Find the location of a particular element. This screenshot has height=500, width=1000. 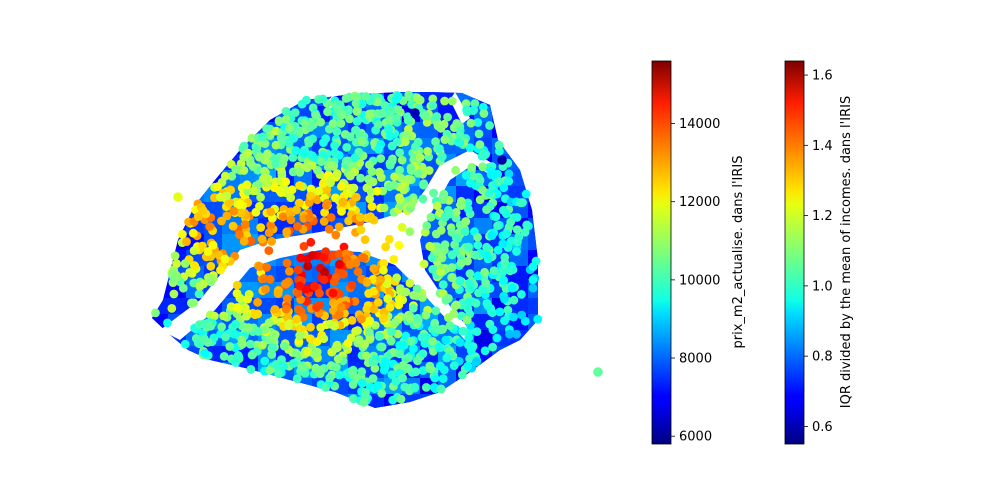

colorbar-tick-label: 14000 is located at coordinates (699, 124).